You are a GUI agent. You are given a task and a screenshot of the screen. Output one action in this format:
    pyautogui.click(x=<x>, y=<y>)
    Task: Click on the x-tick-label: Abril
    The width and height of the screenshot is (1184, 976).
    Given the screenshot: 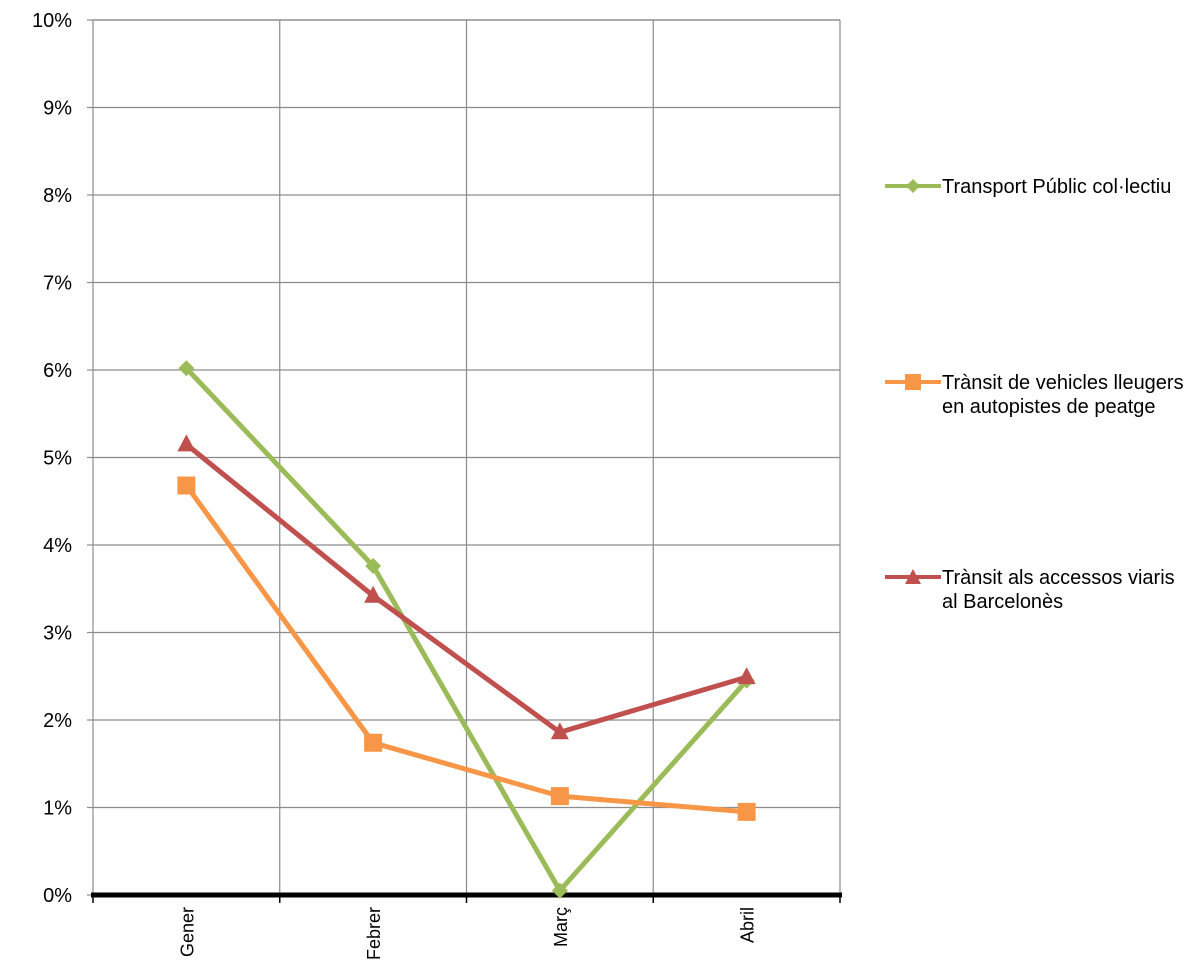 What is the action you would take?
    pyautogui.click(x=748, y=925)
    